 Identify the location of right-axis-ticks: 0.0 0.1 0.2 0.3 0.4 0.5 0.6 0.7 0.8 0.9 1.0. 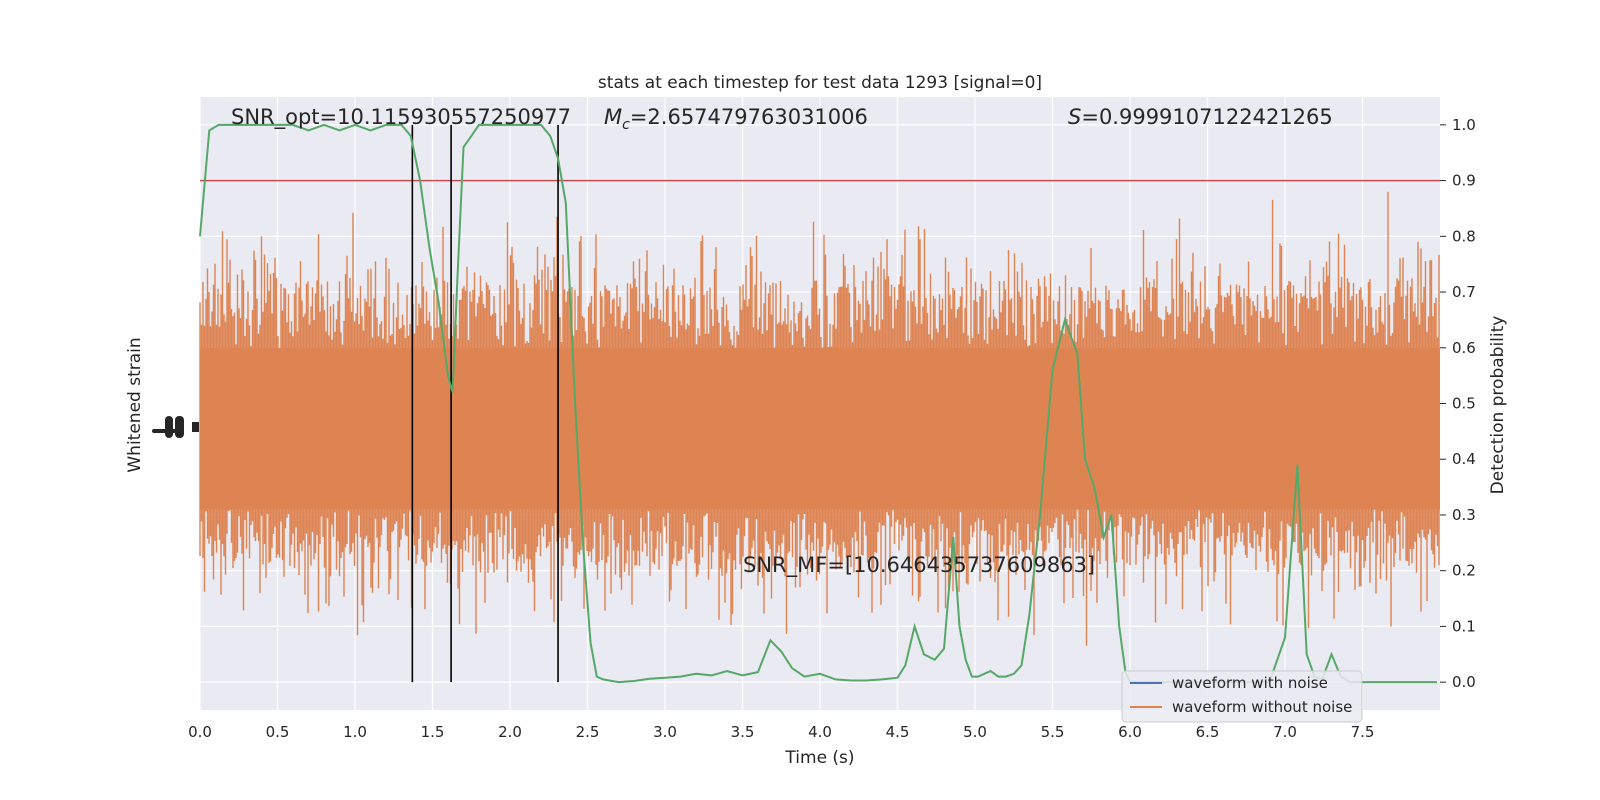
(1458, 403).